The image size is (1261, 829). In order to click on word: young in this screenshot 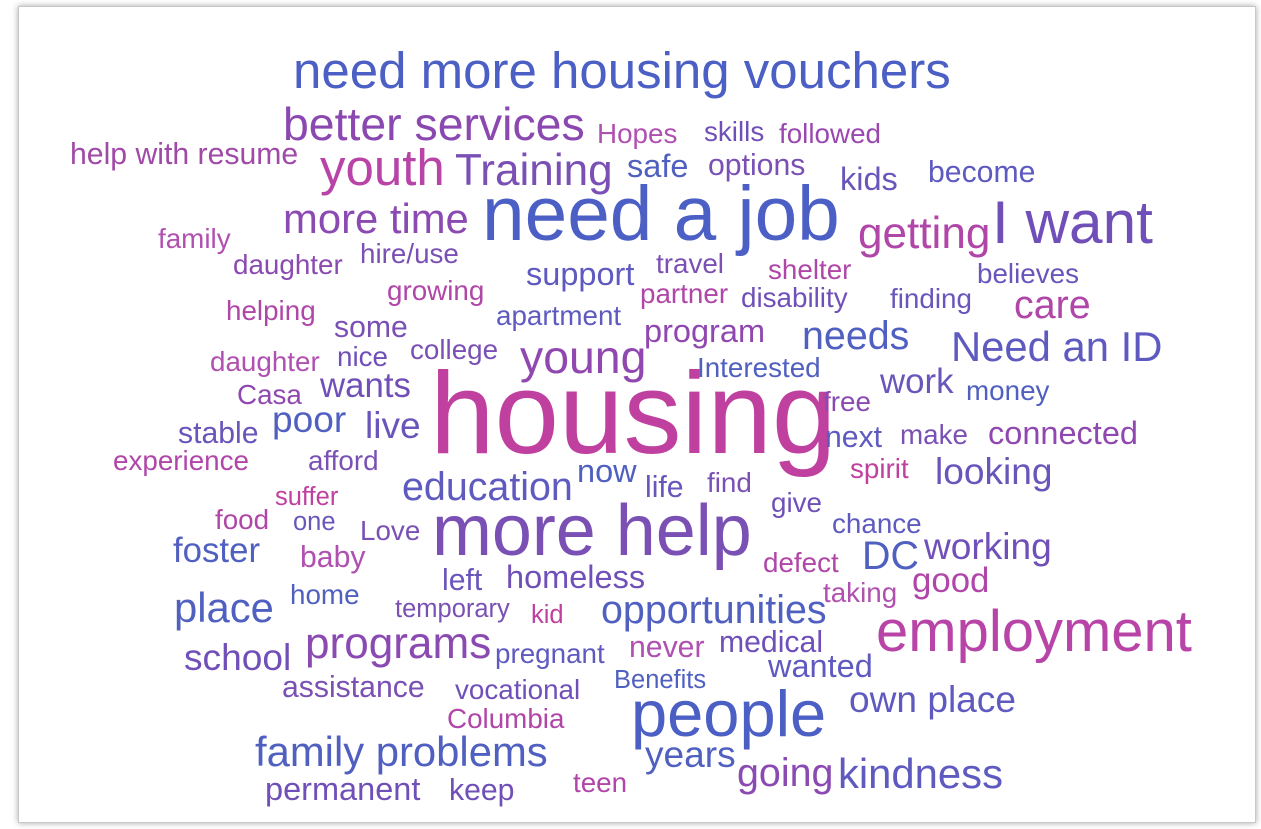, I will do `click(583, 357)`.